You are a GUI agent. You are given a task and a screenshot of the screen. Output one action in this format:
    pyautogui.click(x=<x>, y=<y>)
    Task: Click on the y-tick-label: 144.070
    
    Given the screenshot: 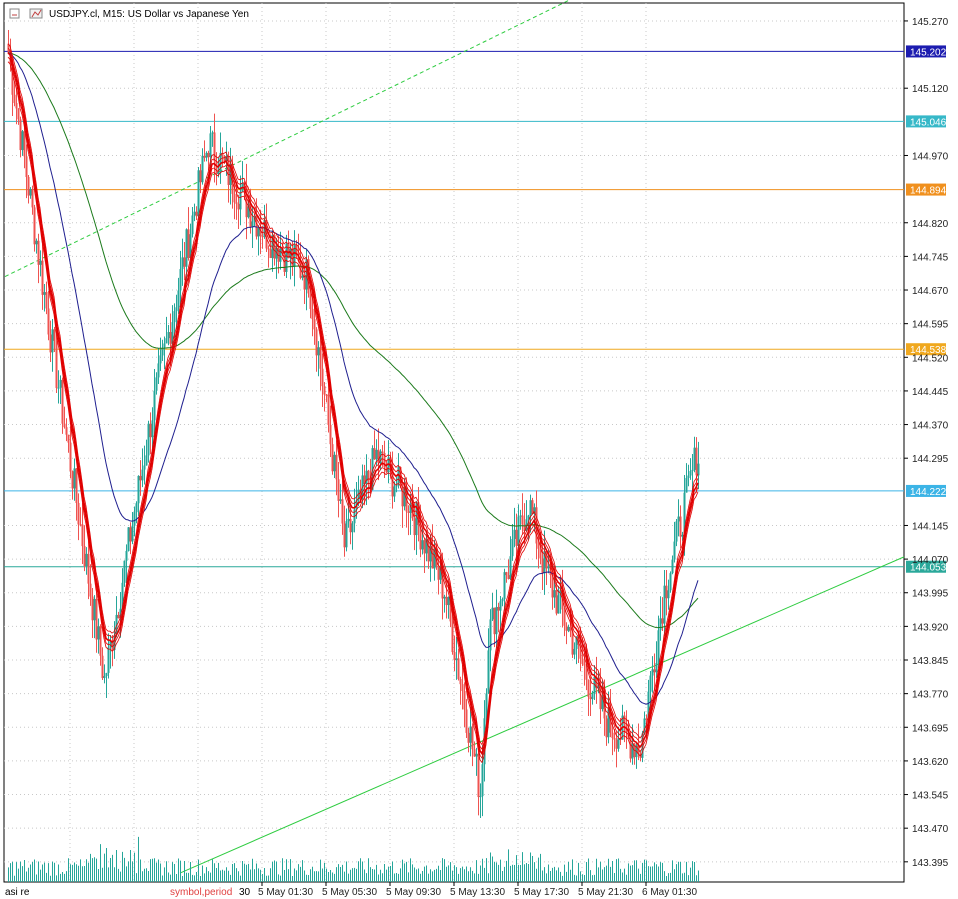 What is the action you would take?
    pyautogui.click(x=930, y=560)
    